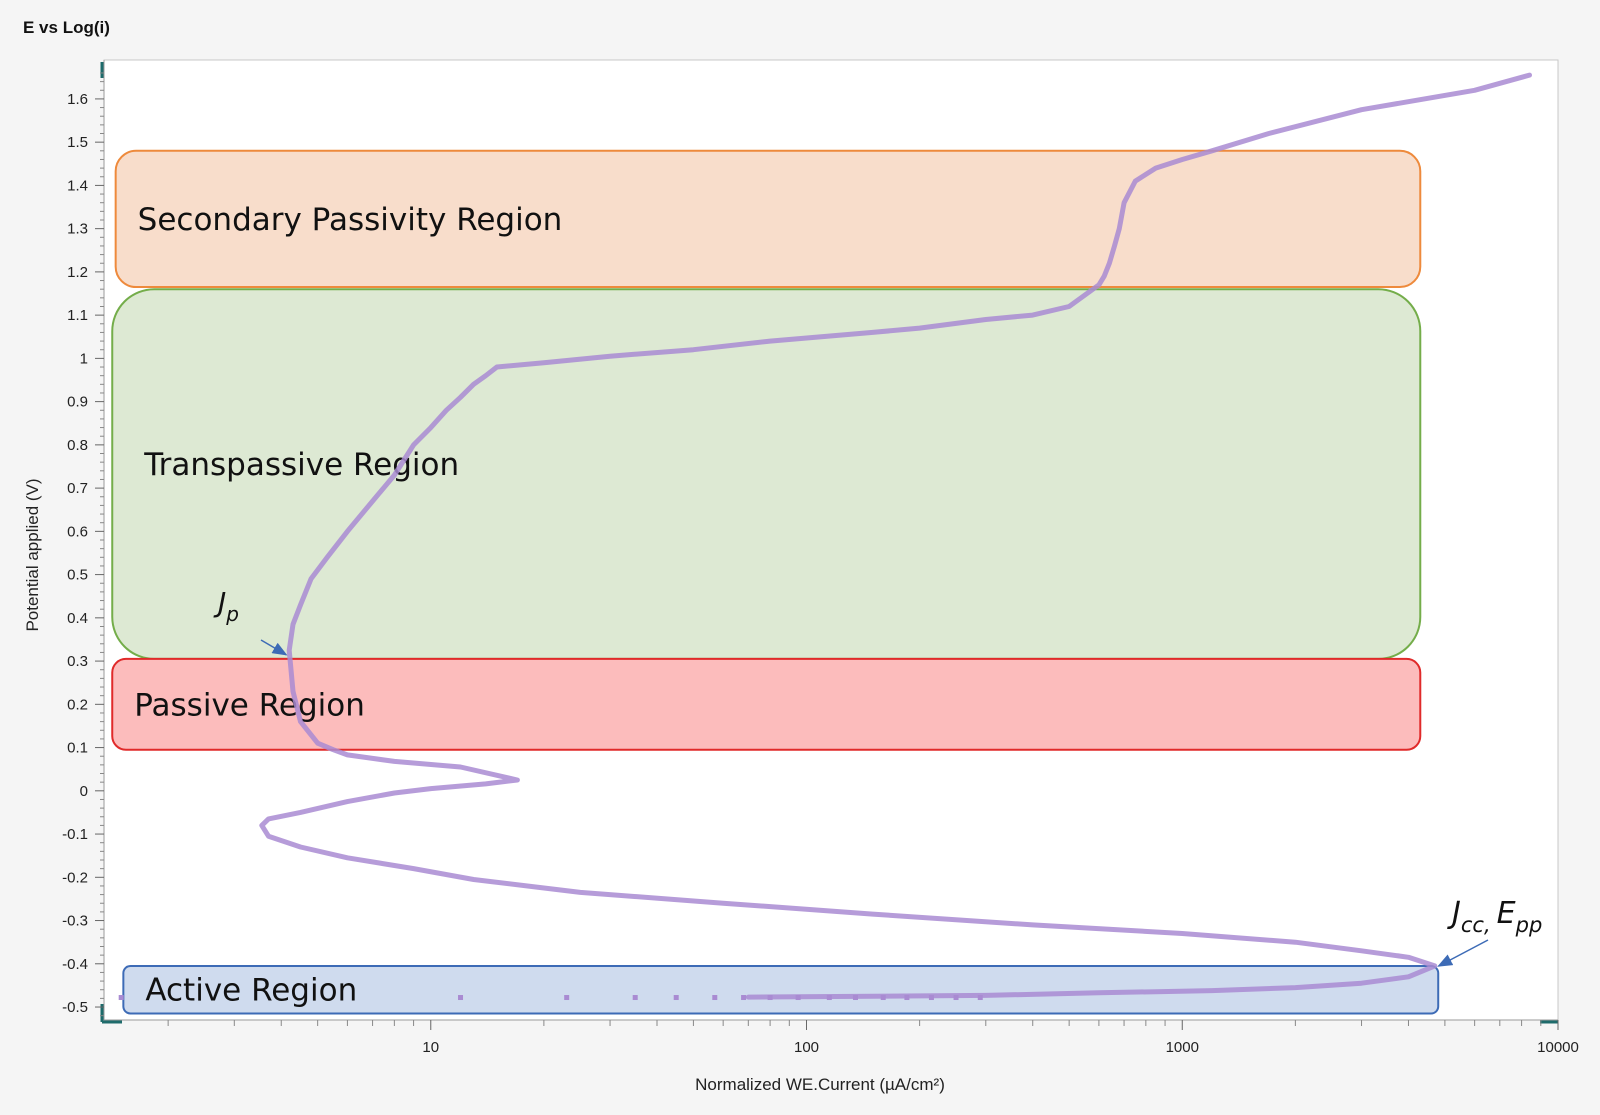 The height and width of the screenshot is (1115, 1600). Describe the element at coordinates (77, 272) in the screenshot. I see `y-tick-label: 1.2` at that location.